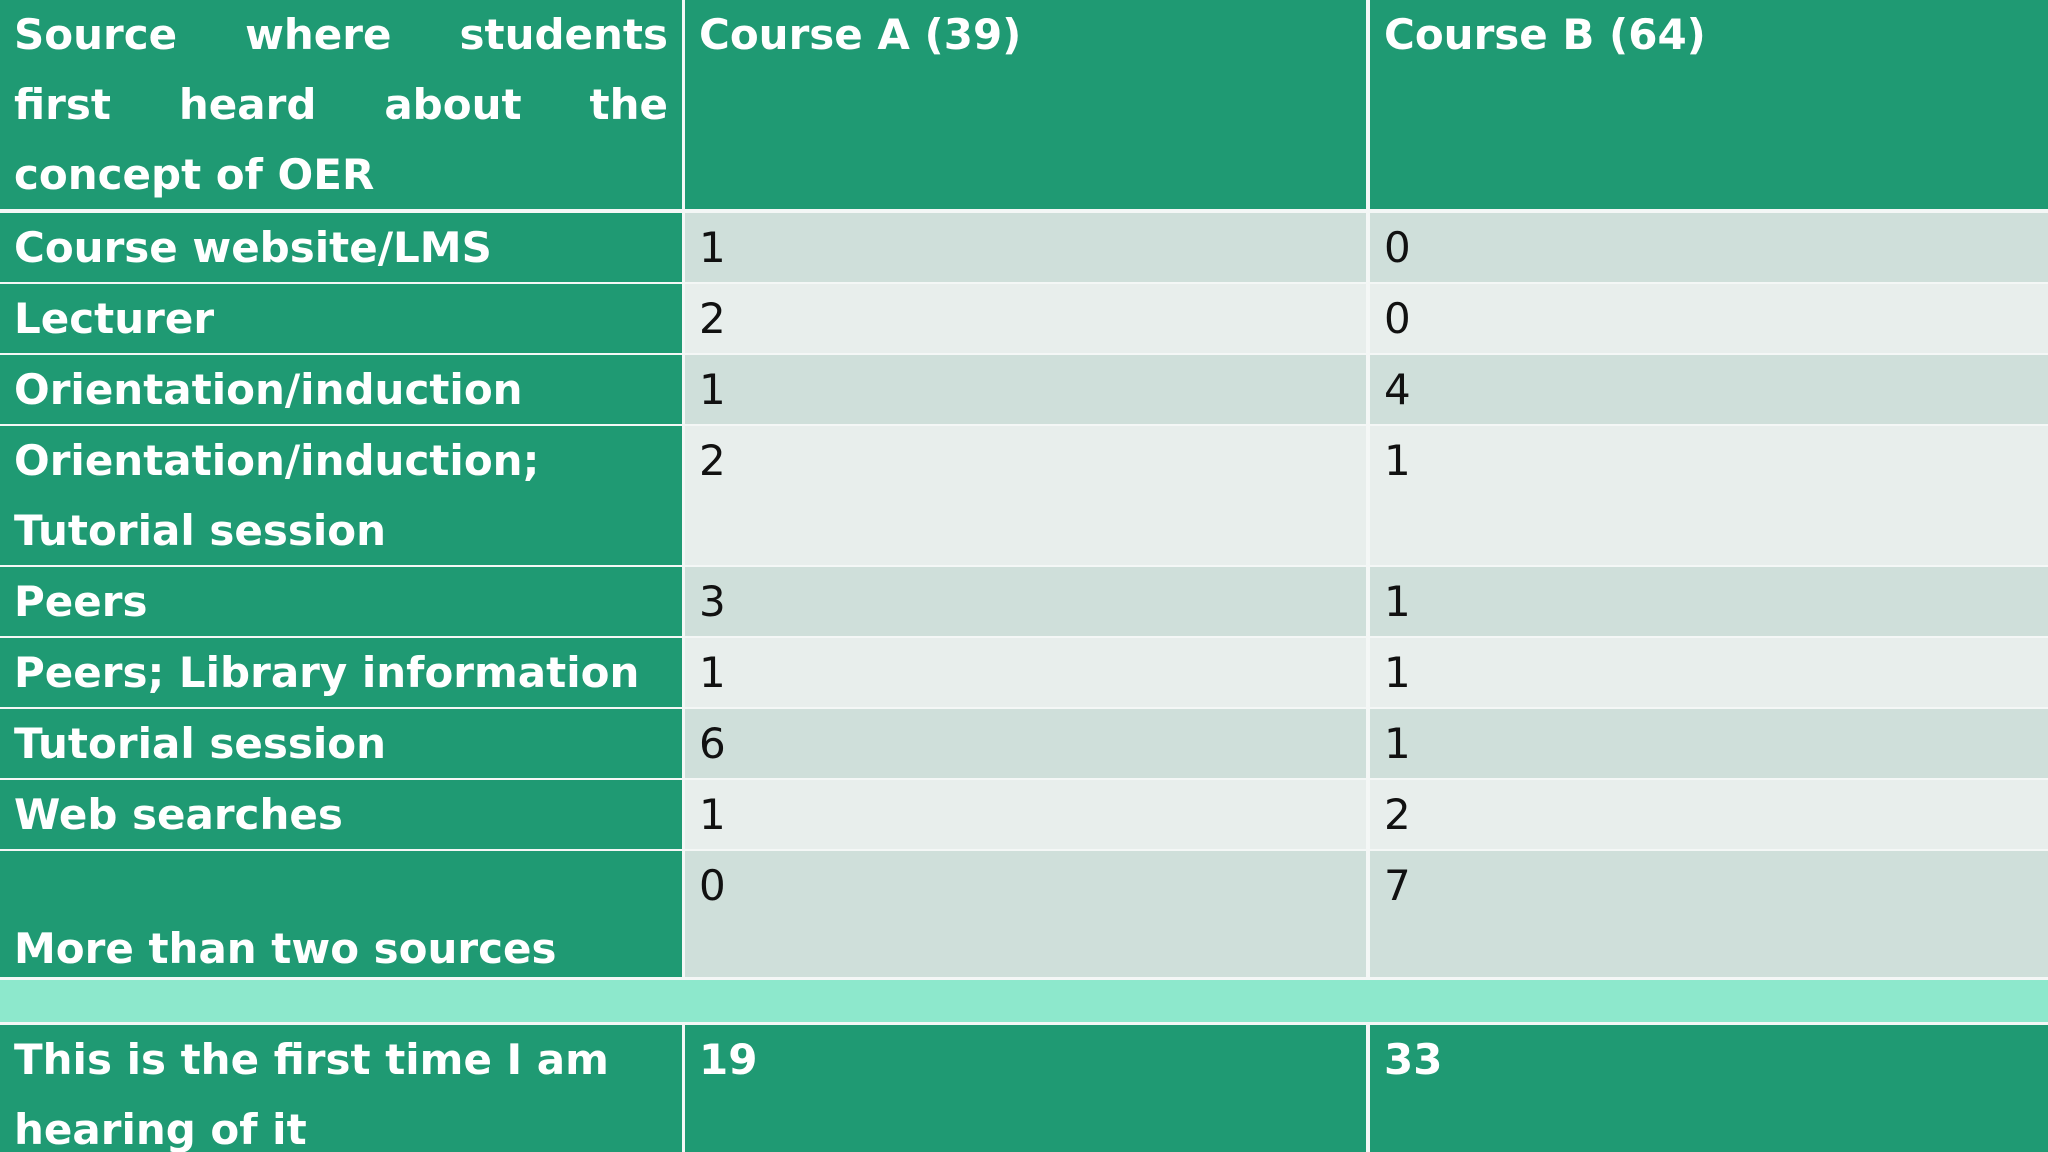  What do you see at coordinates (1024, 1001) in the screenshot?
I see `separator-band` at bounding box center [1024, 1001].